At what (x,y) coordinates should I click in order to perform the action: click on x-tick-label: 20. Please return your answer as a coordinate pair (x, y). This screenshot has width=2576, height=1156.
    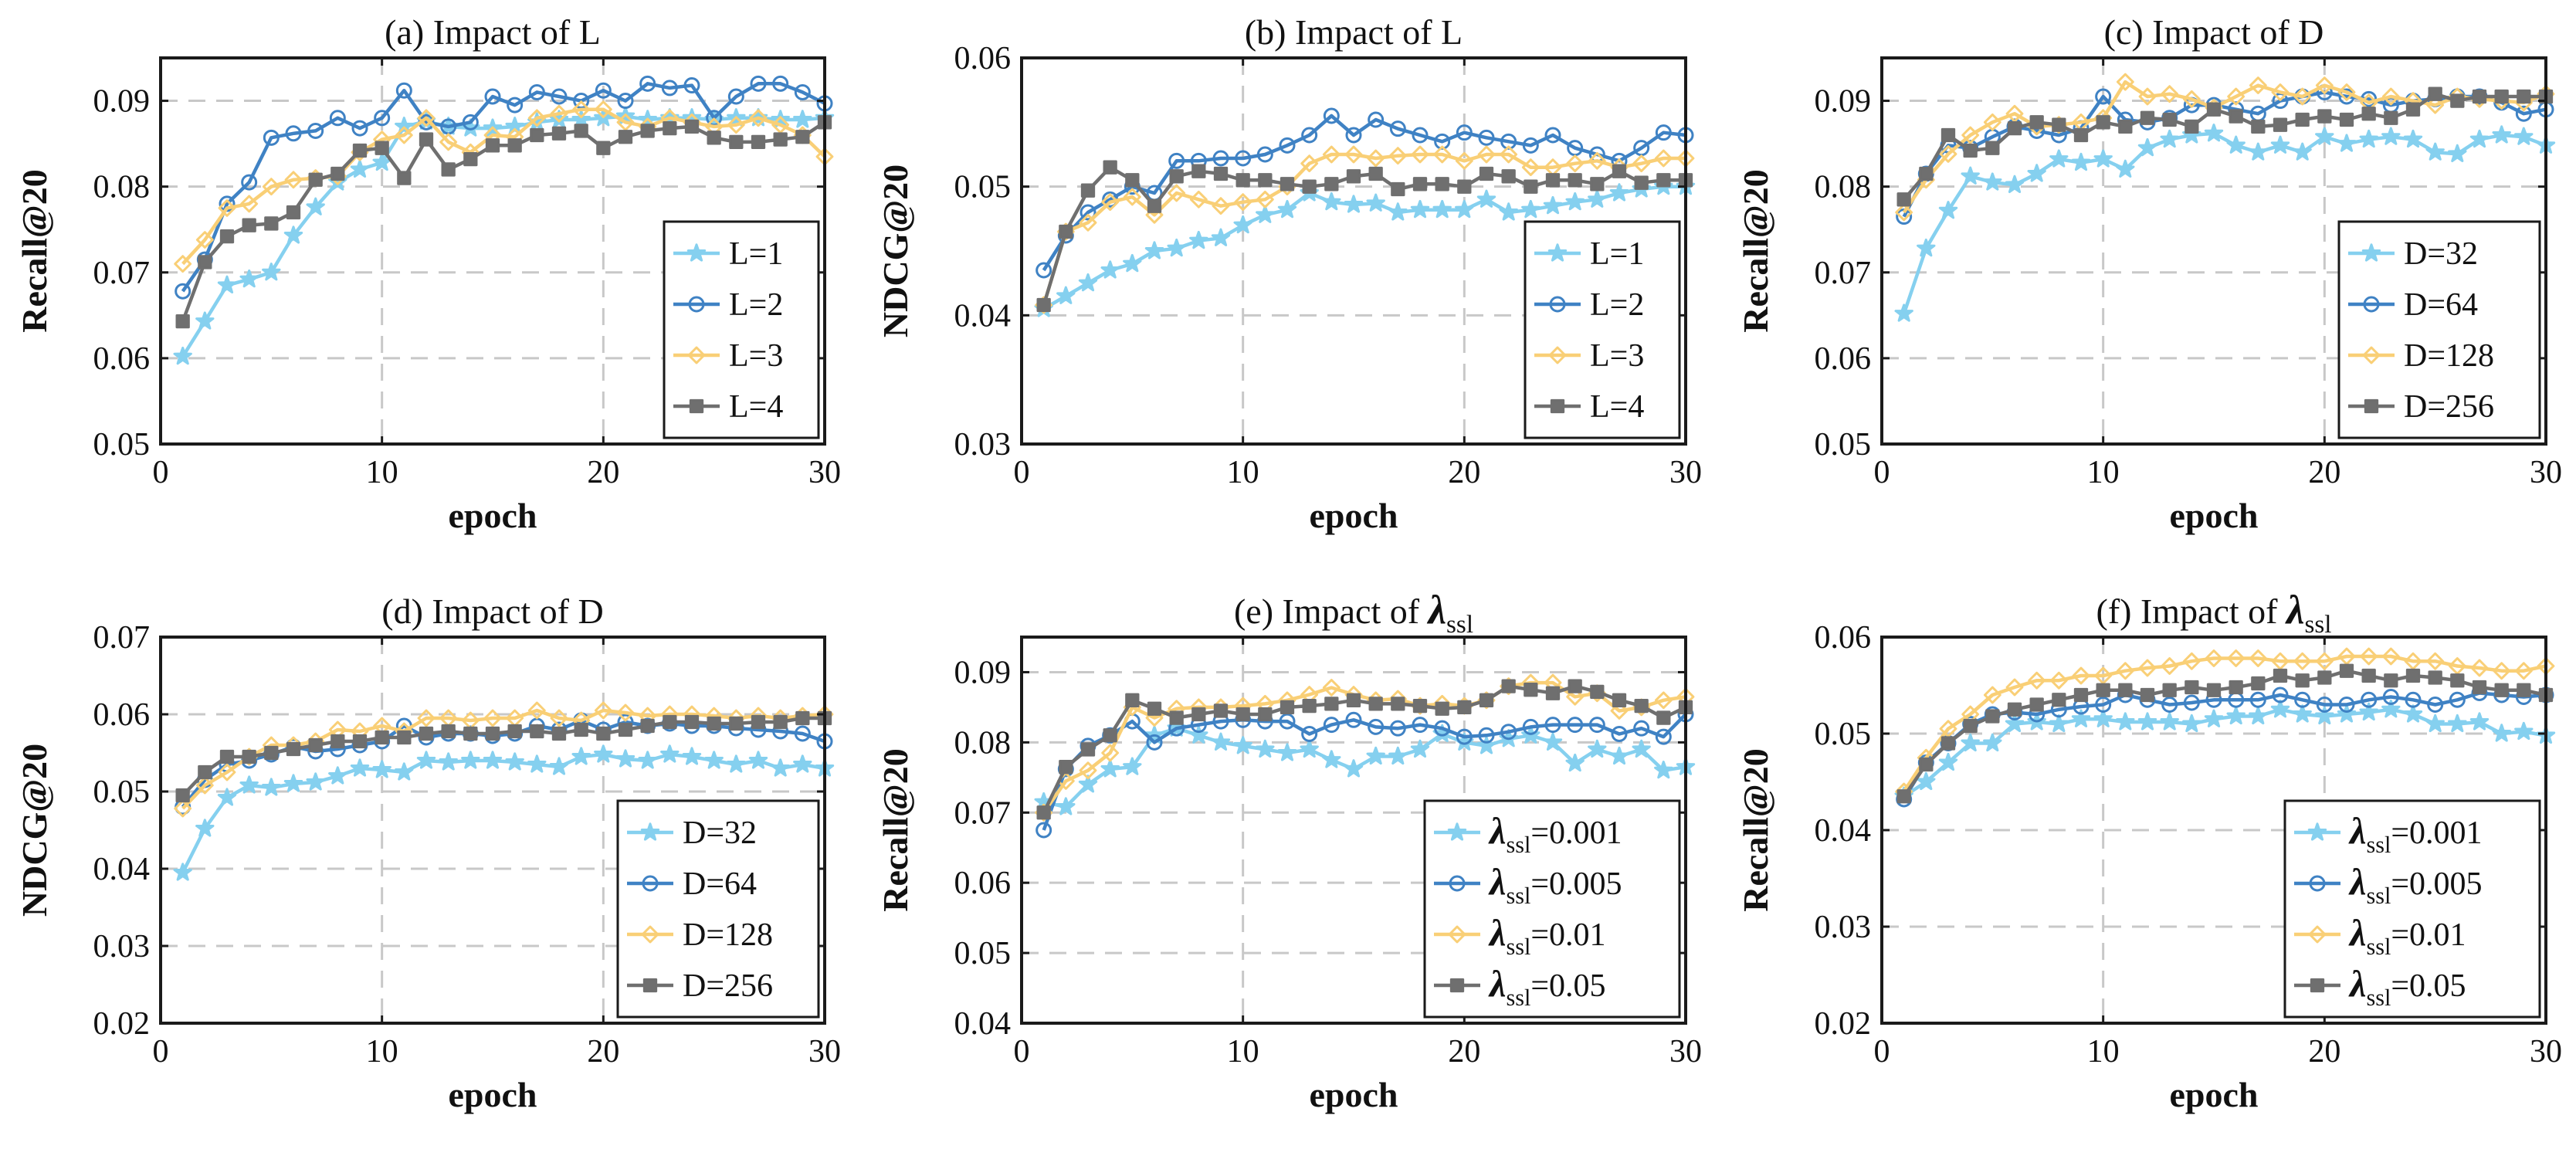
    Looking at the image, I should click on (603, 472).